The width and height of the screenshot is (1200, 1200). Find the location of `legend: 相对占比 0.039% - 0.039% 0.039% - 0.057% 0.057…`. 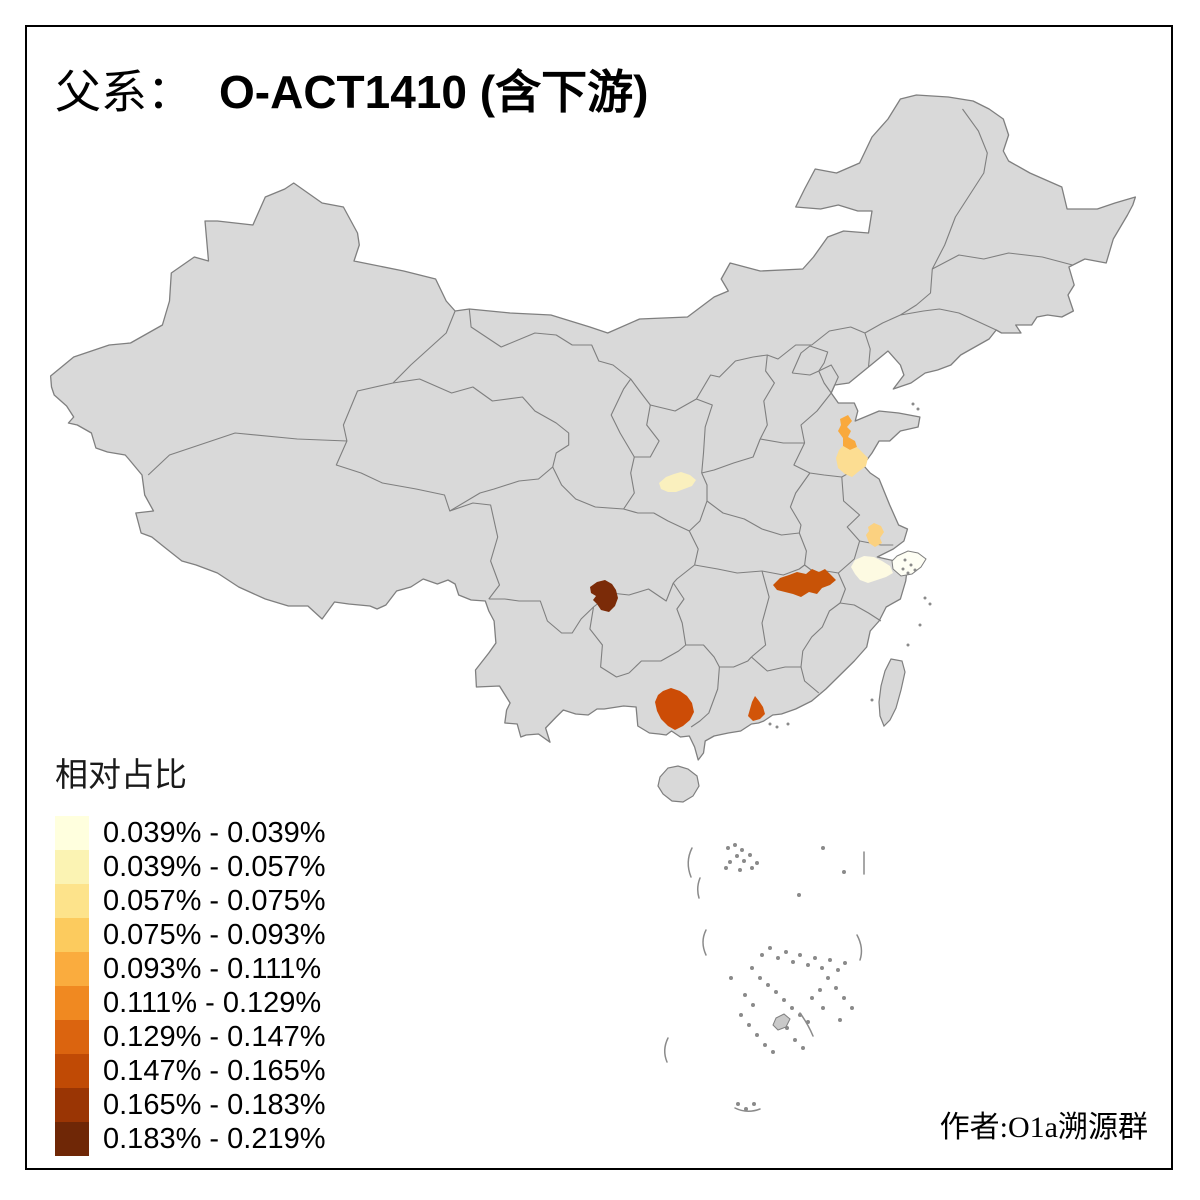

legend: 相对占比 0.039% - 0.039% 0.039% - 0.057% 0.057… is located at coordinates (190, 952).